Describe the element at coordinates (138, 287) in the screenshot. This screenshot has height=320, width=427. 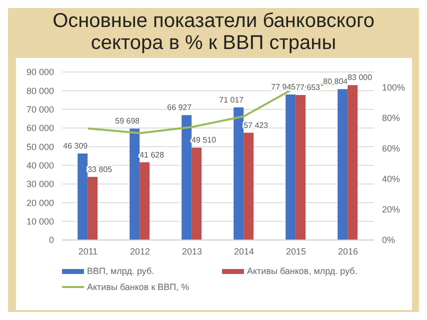
I see `legend-label: Активы банков к ВВП, %` at that location.